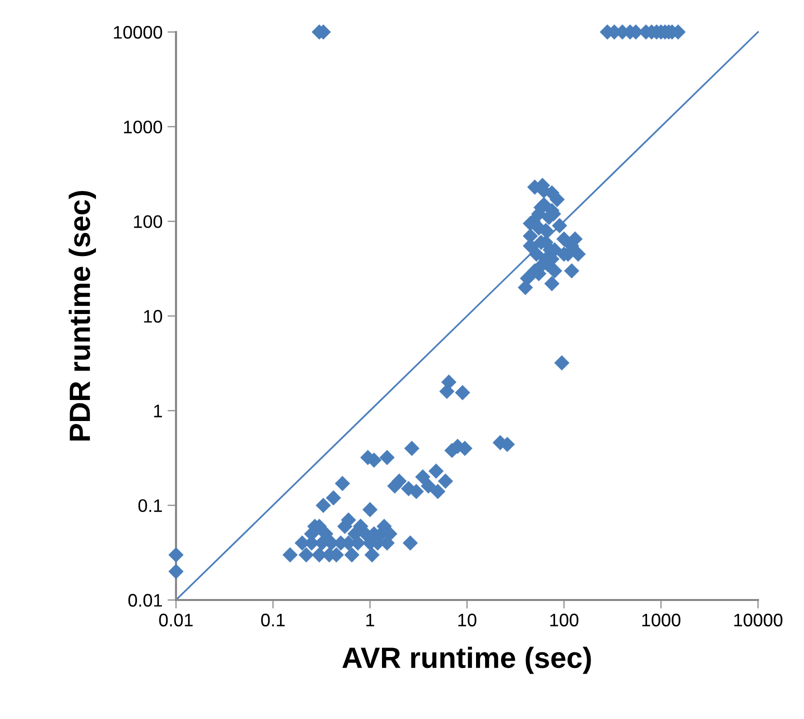  What do you see at coordinates (564, 620) in the screenshot?
I see `x-tick-label: 100` at bounding box center [564, 620].